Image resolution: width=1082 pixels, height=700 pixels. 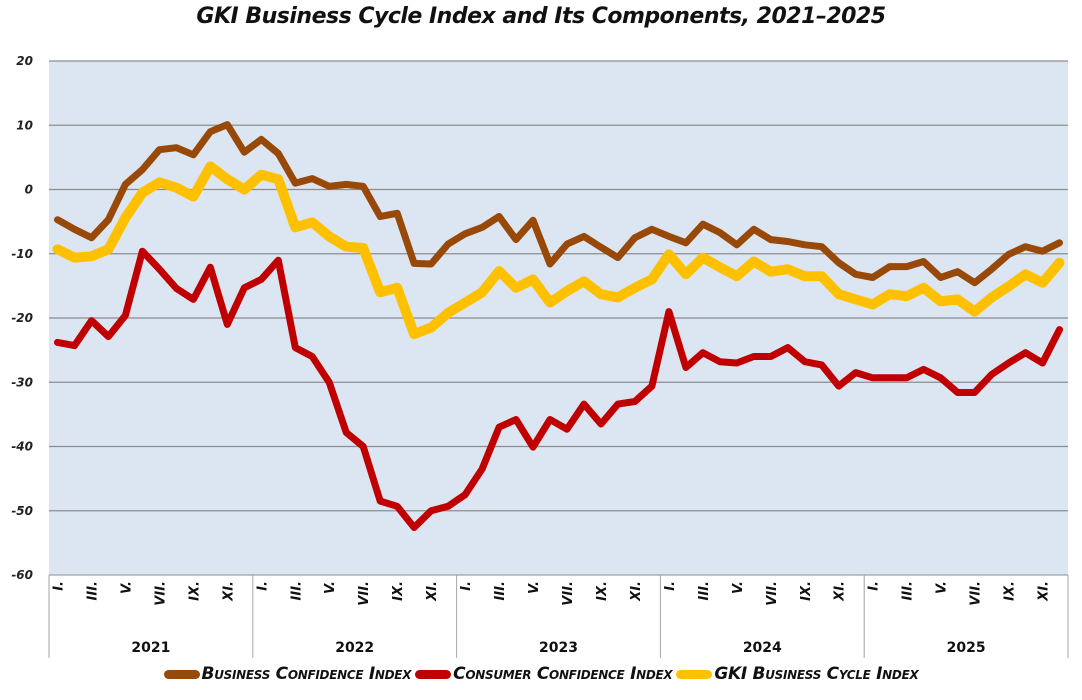 I want to click on legend-item-consumer-confidence: Consumer Confidence Index, so click(x=544, y=674).